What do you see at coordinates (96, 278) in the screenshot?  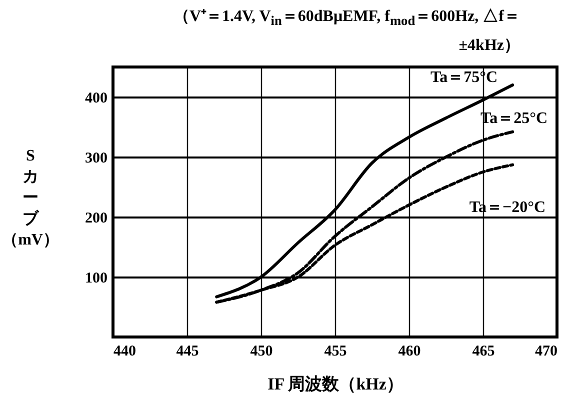 I see `y-tick-label: 100` at bounding box center [96, 278].